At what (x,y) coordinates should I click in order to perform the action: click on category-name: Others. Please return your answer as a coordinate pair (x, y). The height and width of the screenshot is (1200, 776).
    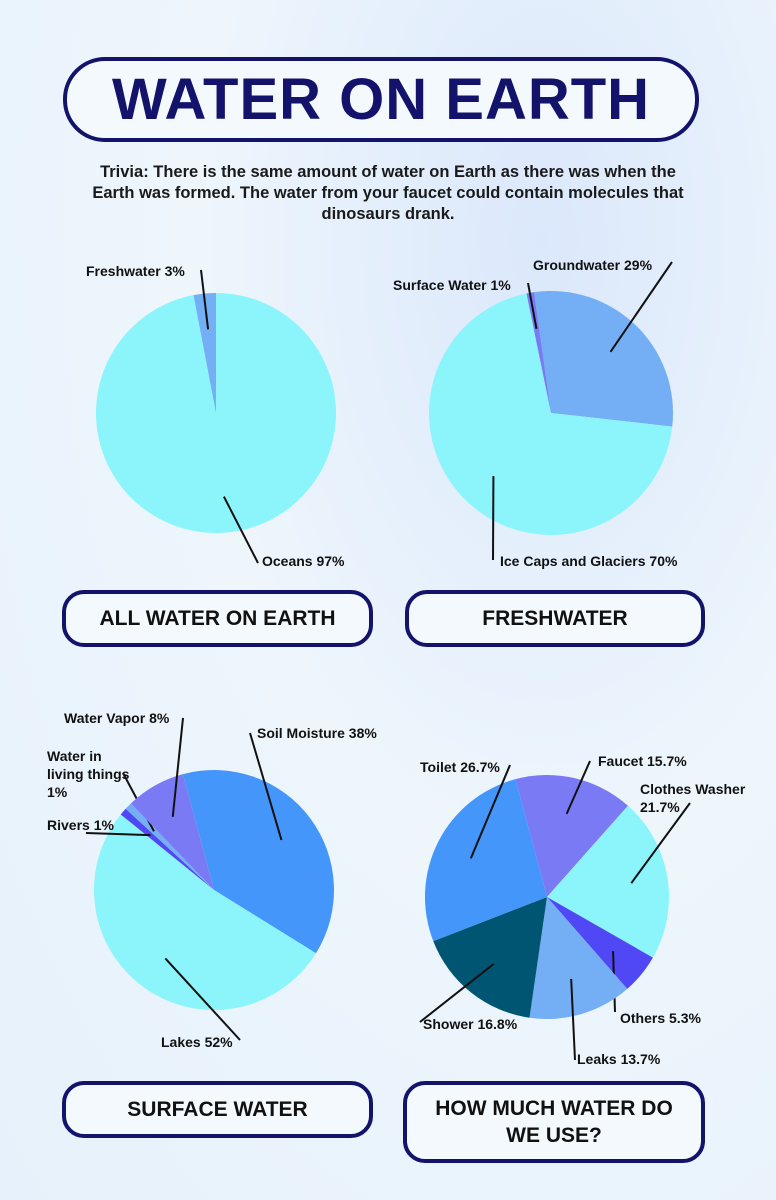
    Looking at the image, I should click on (643, 1018).